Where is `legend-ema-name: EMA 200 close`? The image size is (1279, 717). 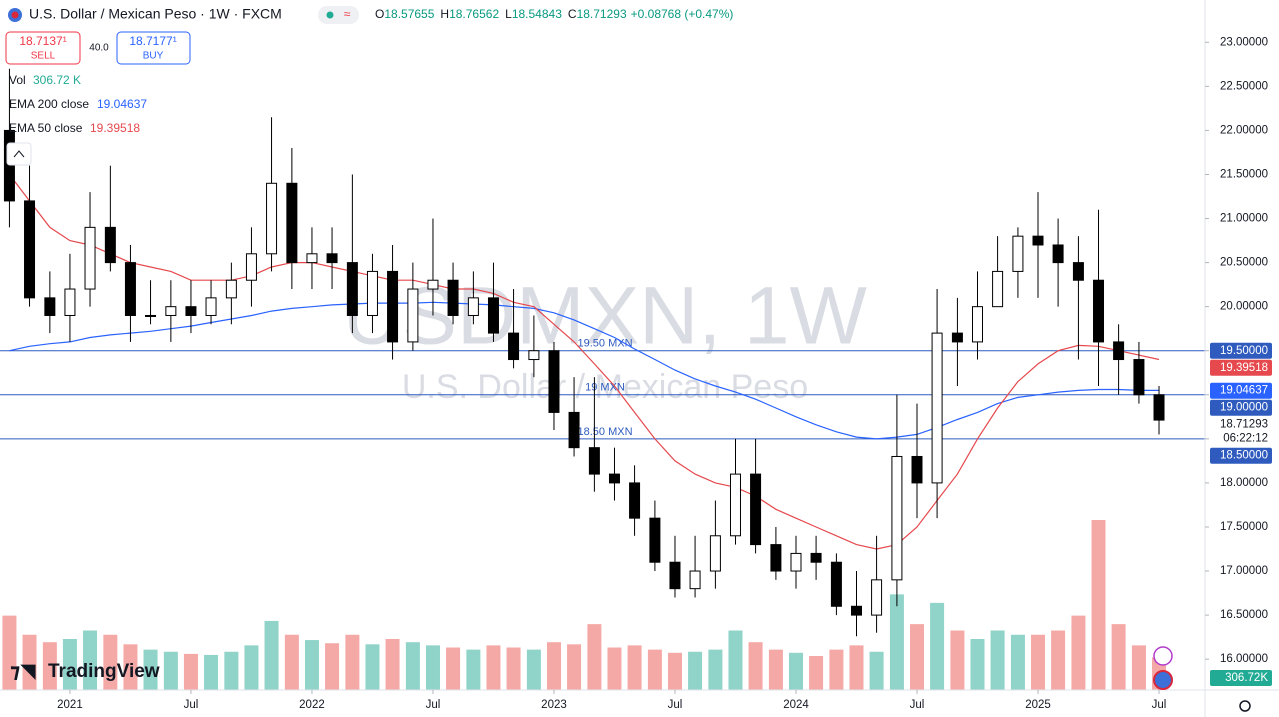 legend-ema-name: EMA 200 close is located at coordinates (49, 104).